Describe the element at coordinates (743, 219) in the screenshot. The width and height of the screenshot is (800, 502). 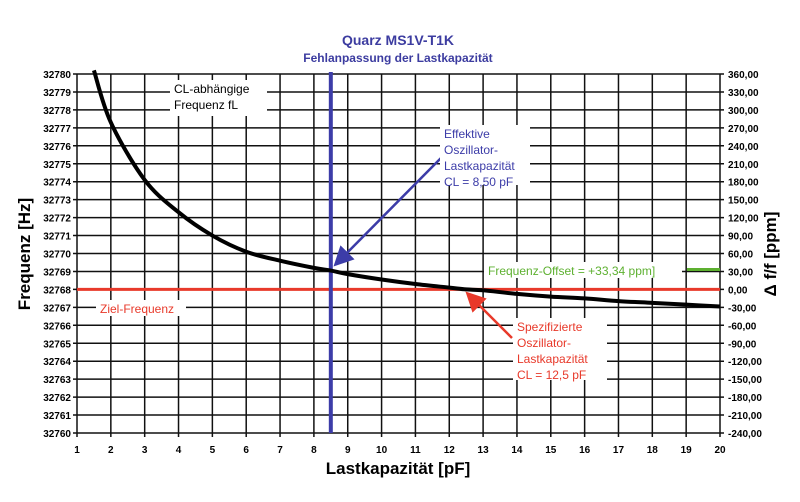
I see `y2-tick-label: 120,00` at that location.